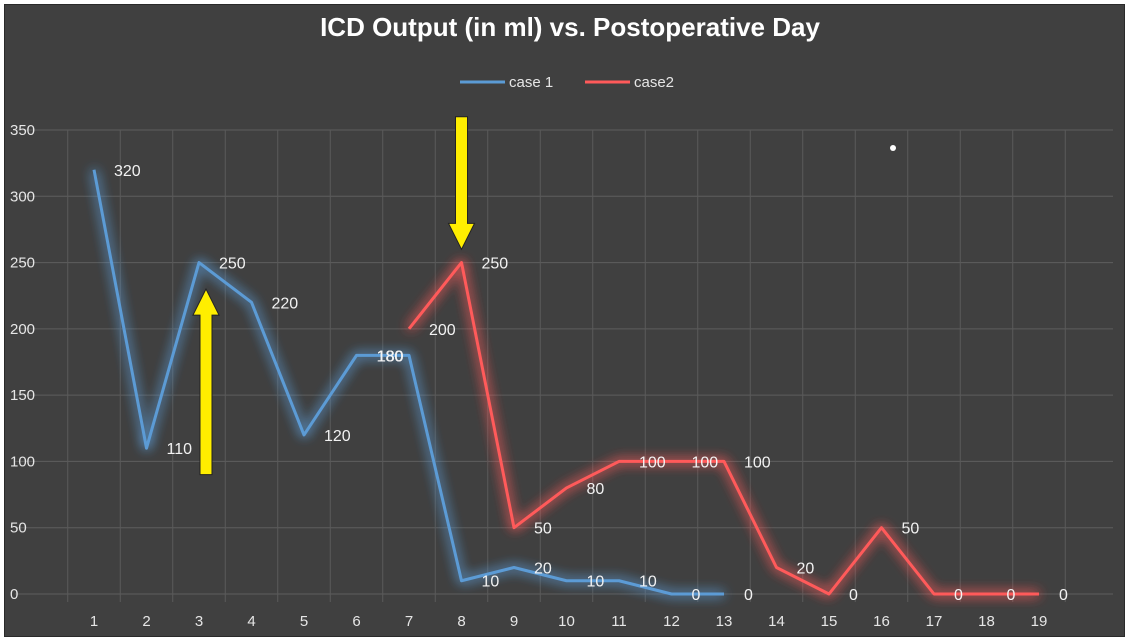 This screenshot has height=643, width=1131. I want to click on y-tick-label: 200, so click(22, 329).